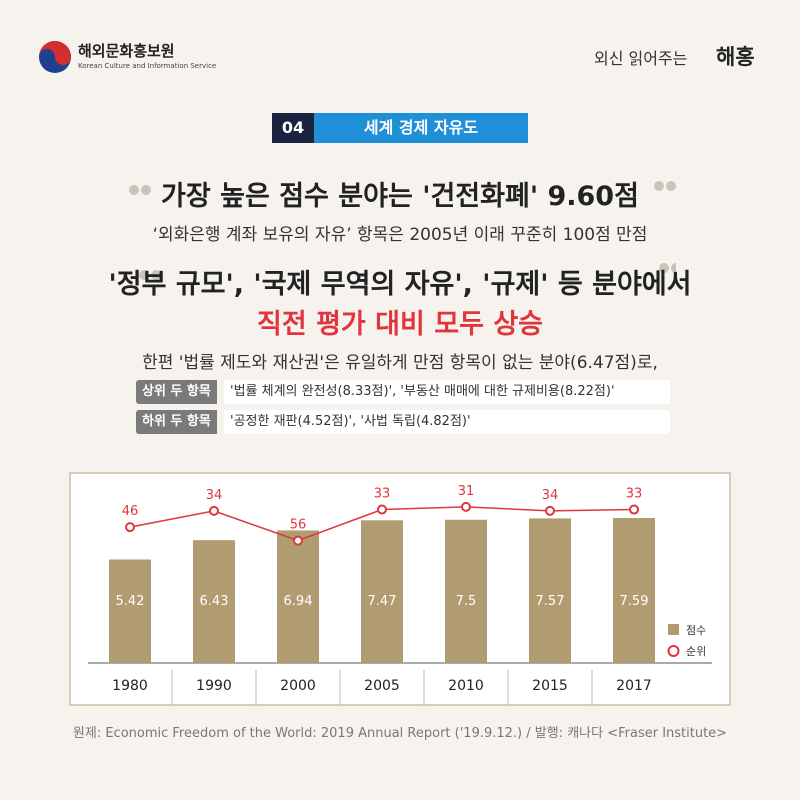  What do you see at coordinates (382, 686) in the screenshot?
I see `x-tick-label: 2005` at bounding box center [382, 686].